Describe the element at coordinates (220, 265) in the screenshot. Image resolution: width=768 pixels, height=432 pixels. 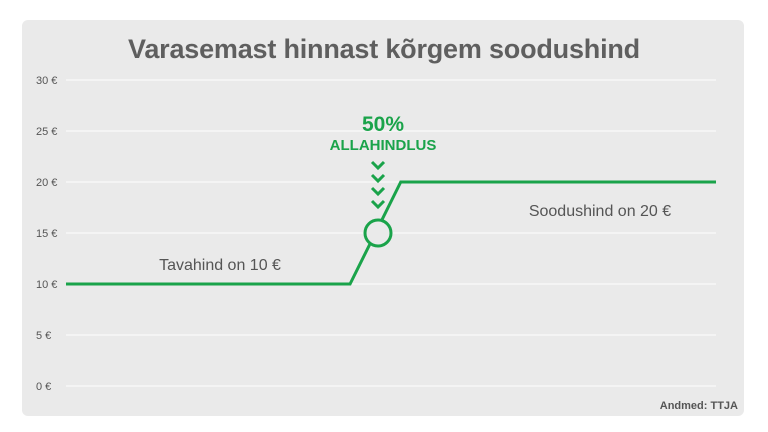
I see `regular-price-label: Tavahind on 10 €` at that location.